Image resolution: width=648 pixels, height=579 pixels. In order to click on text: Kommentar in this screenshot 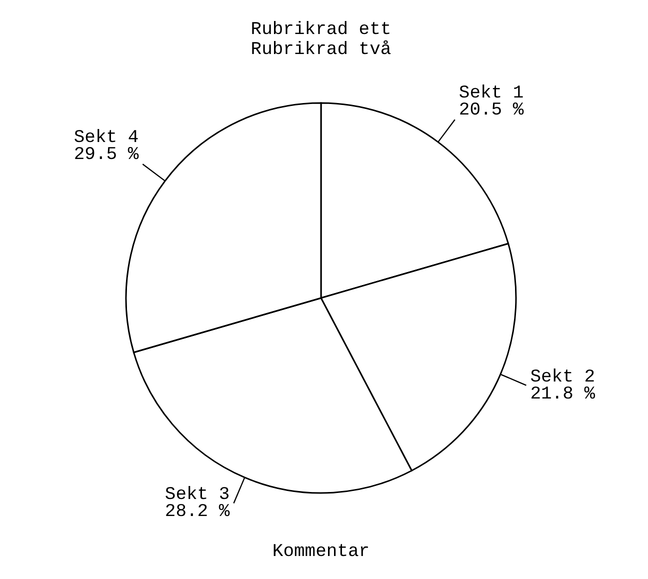, I will do `click(321, 552)`.